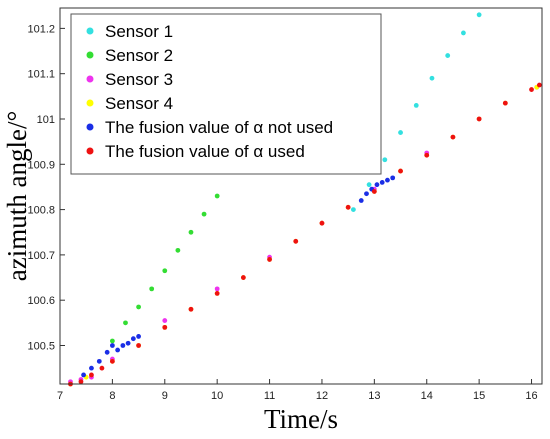 The image size is (550, 439). What do you see at coordinates (322, 396) in the screenshot?
I see `x-tick-label: 12` at bounding box center [322, 396].